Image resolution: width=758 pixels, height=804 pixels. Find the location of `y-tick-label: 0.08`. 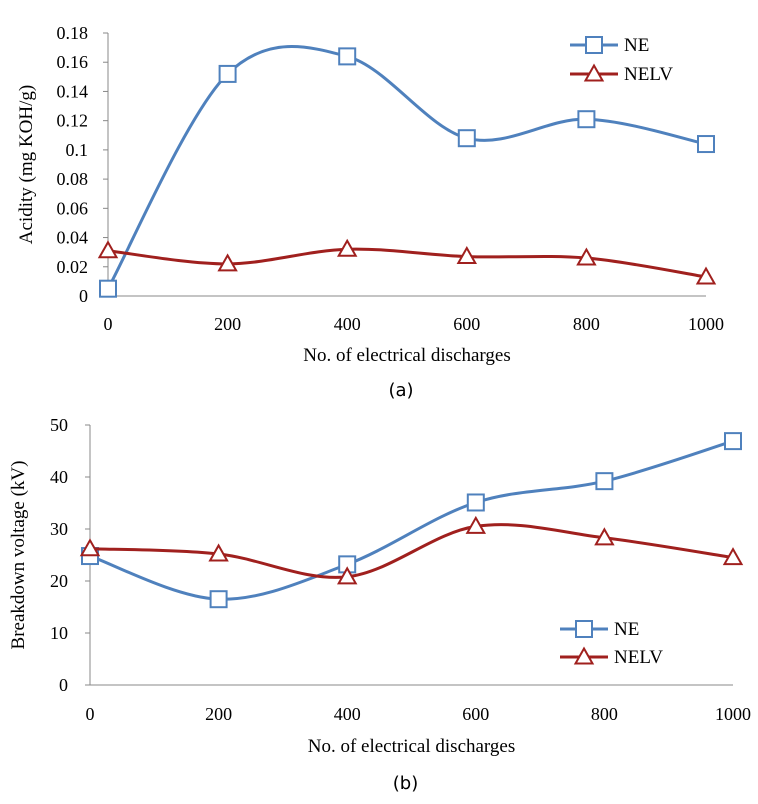

y-tick-label: 0.08 is located at coordinates (73, 179).